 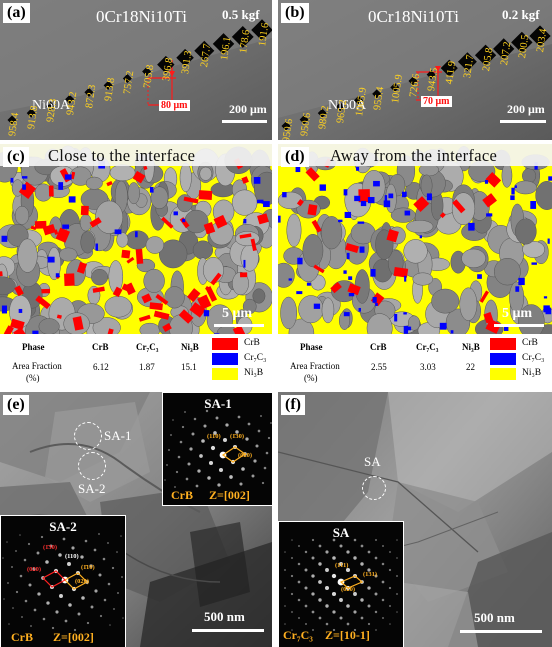 What do you see at coordinates (139, 72) in the screenshot?
I see `indent-markers-a` at bounding box center [139, 72].